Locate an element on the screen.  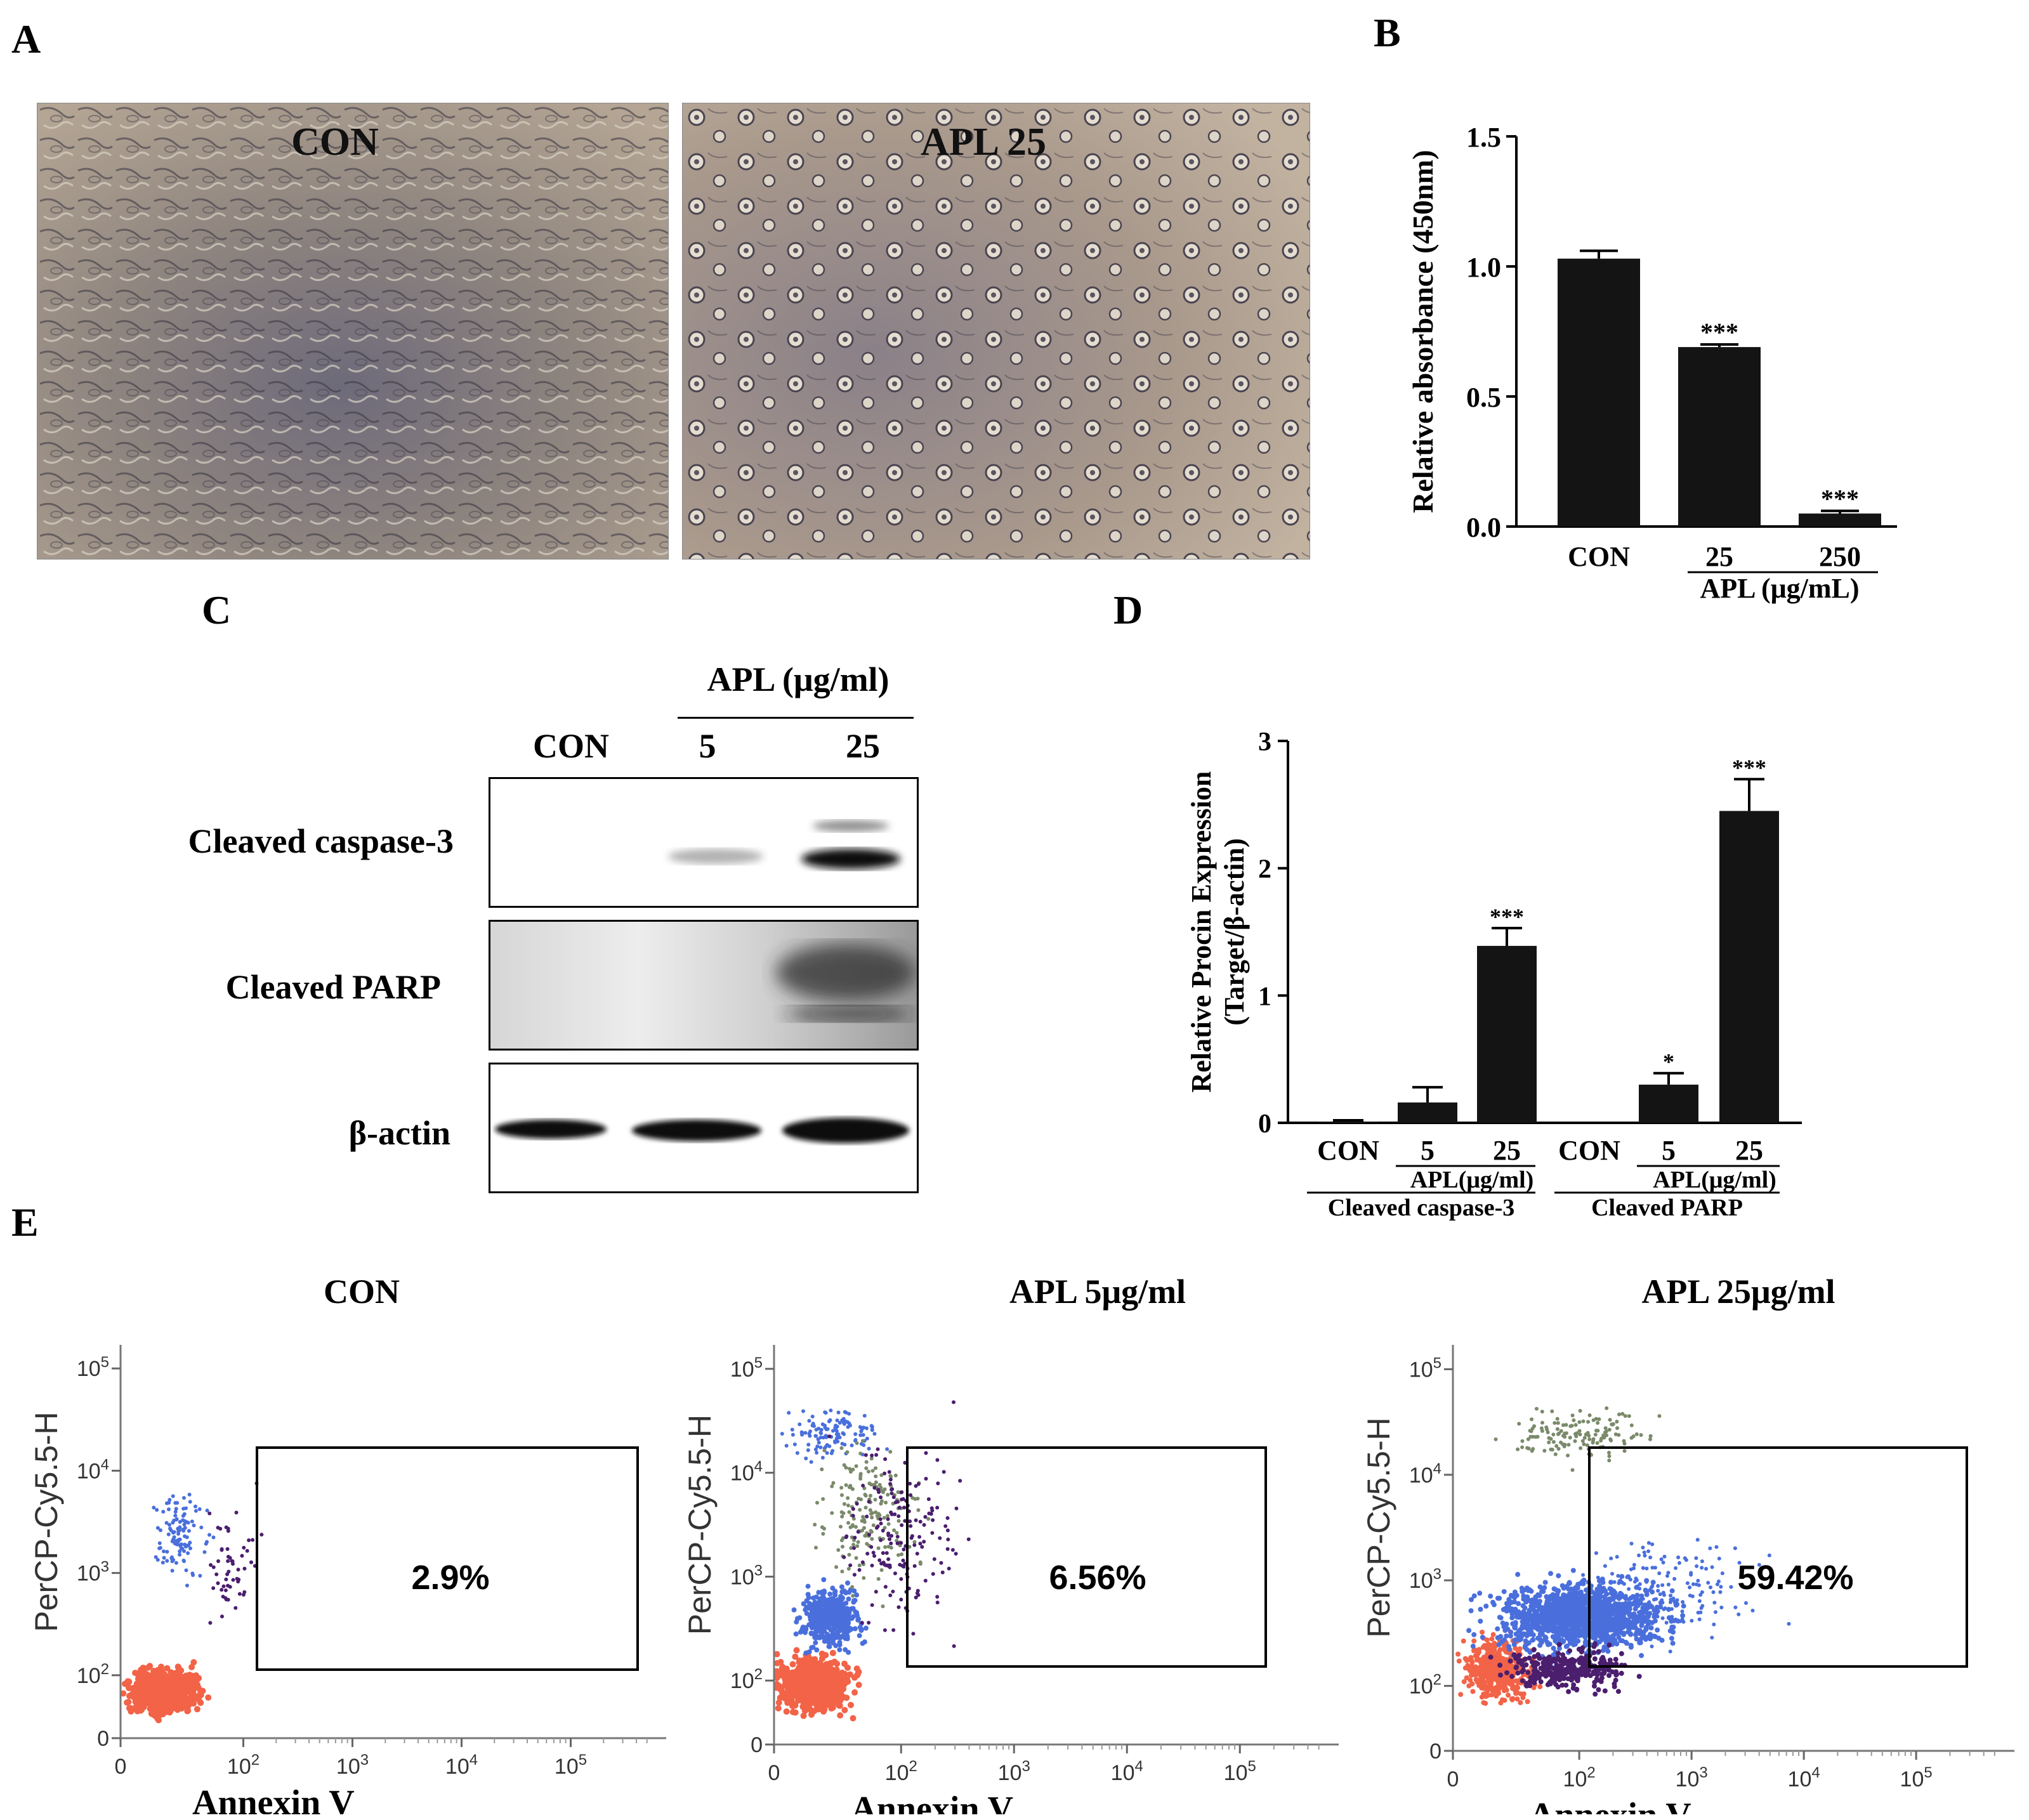
wb-lane-con: CON is located at coordinates (571, 746).